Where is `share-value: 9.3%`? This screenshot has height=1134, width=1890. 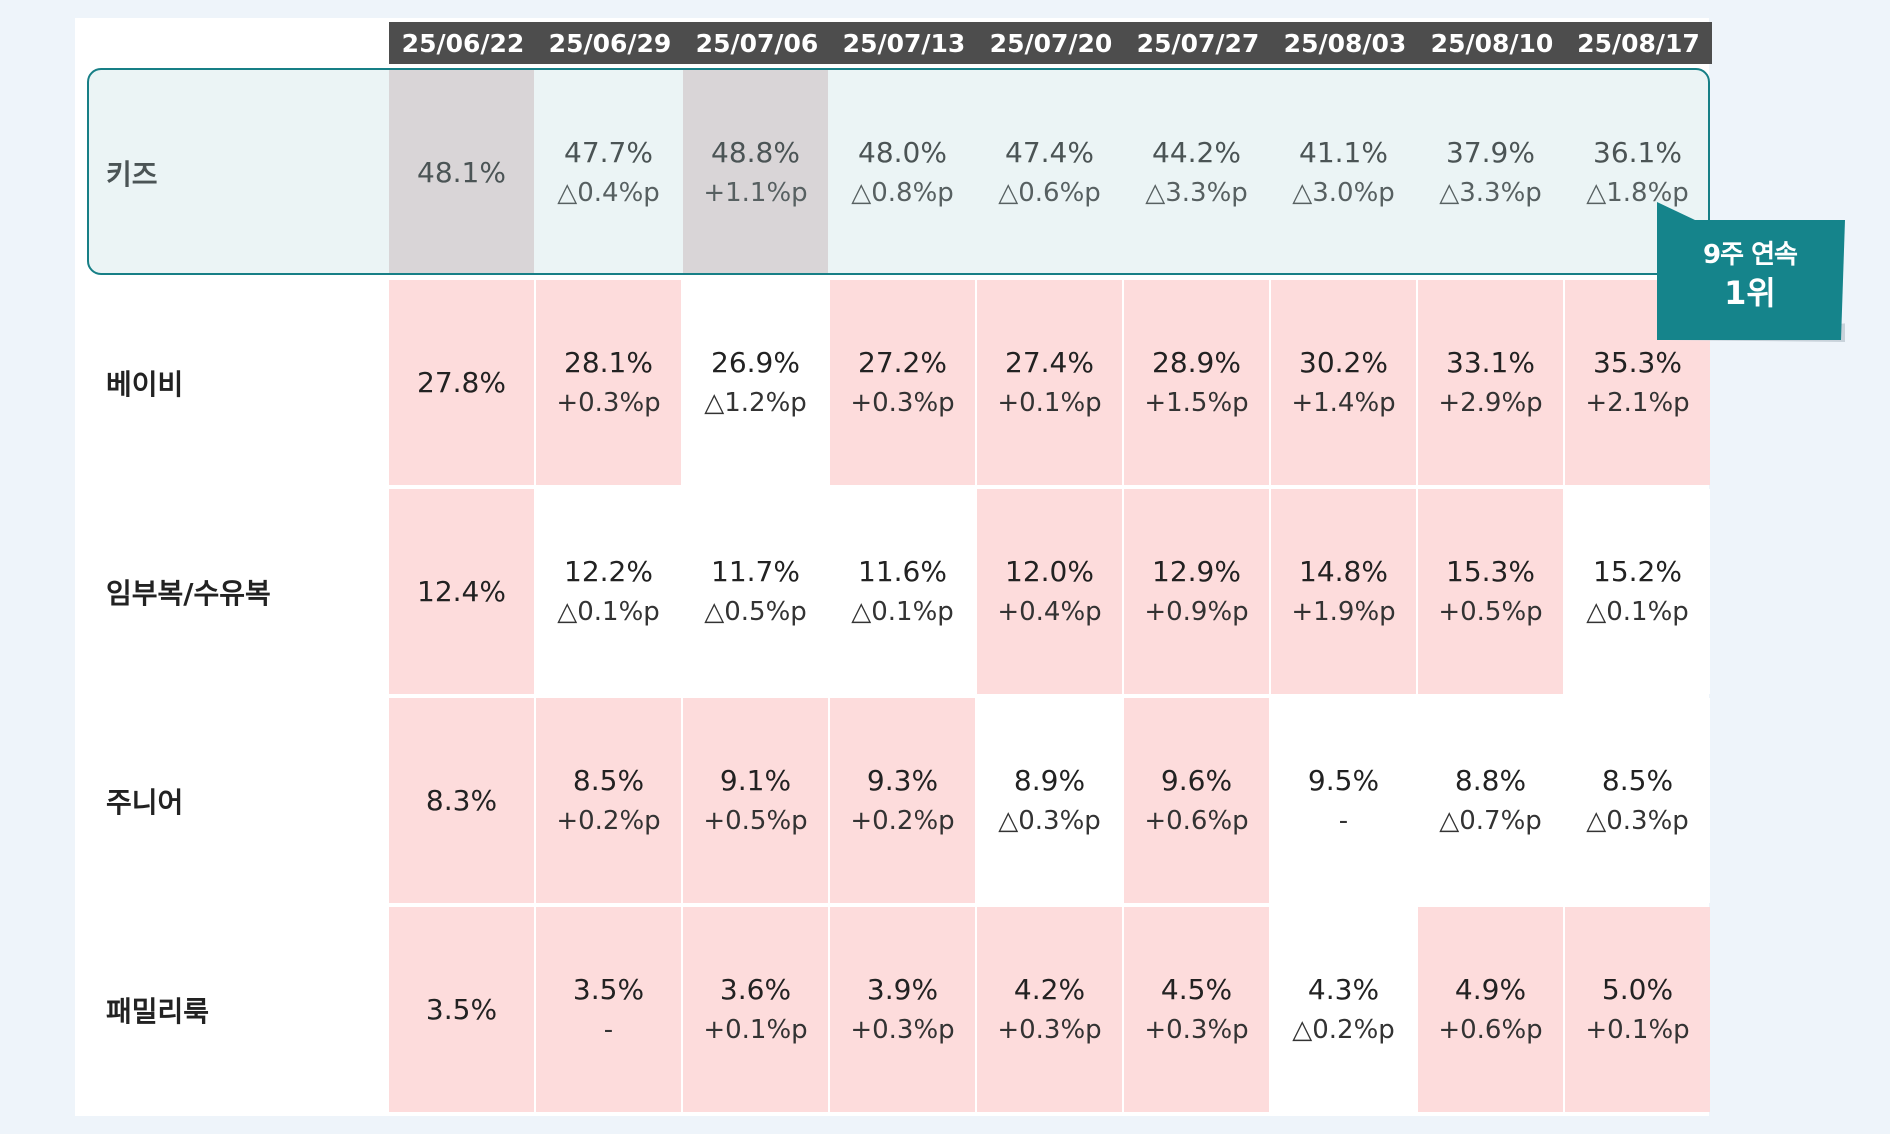
share-value: 9.3% is located at coordinates (902, 780).